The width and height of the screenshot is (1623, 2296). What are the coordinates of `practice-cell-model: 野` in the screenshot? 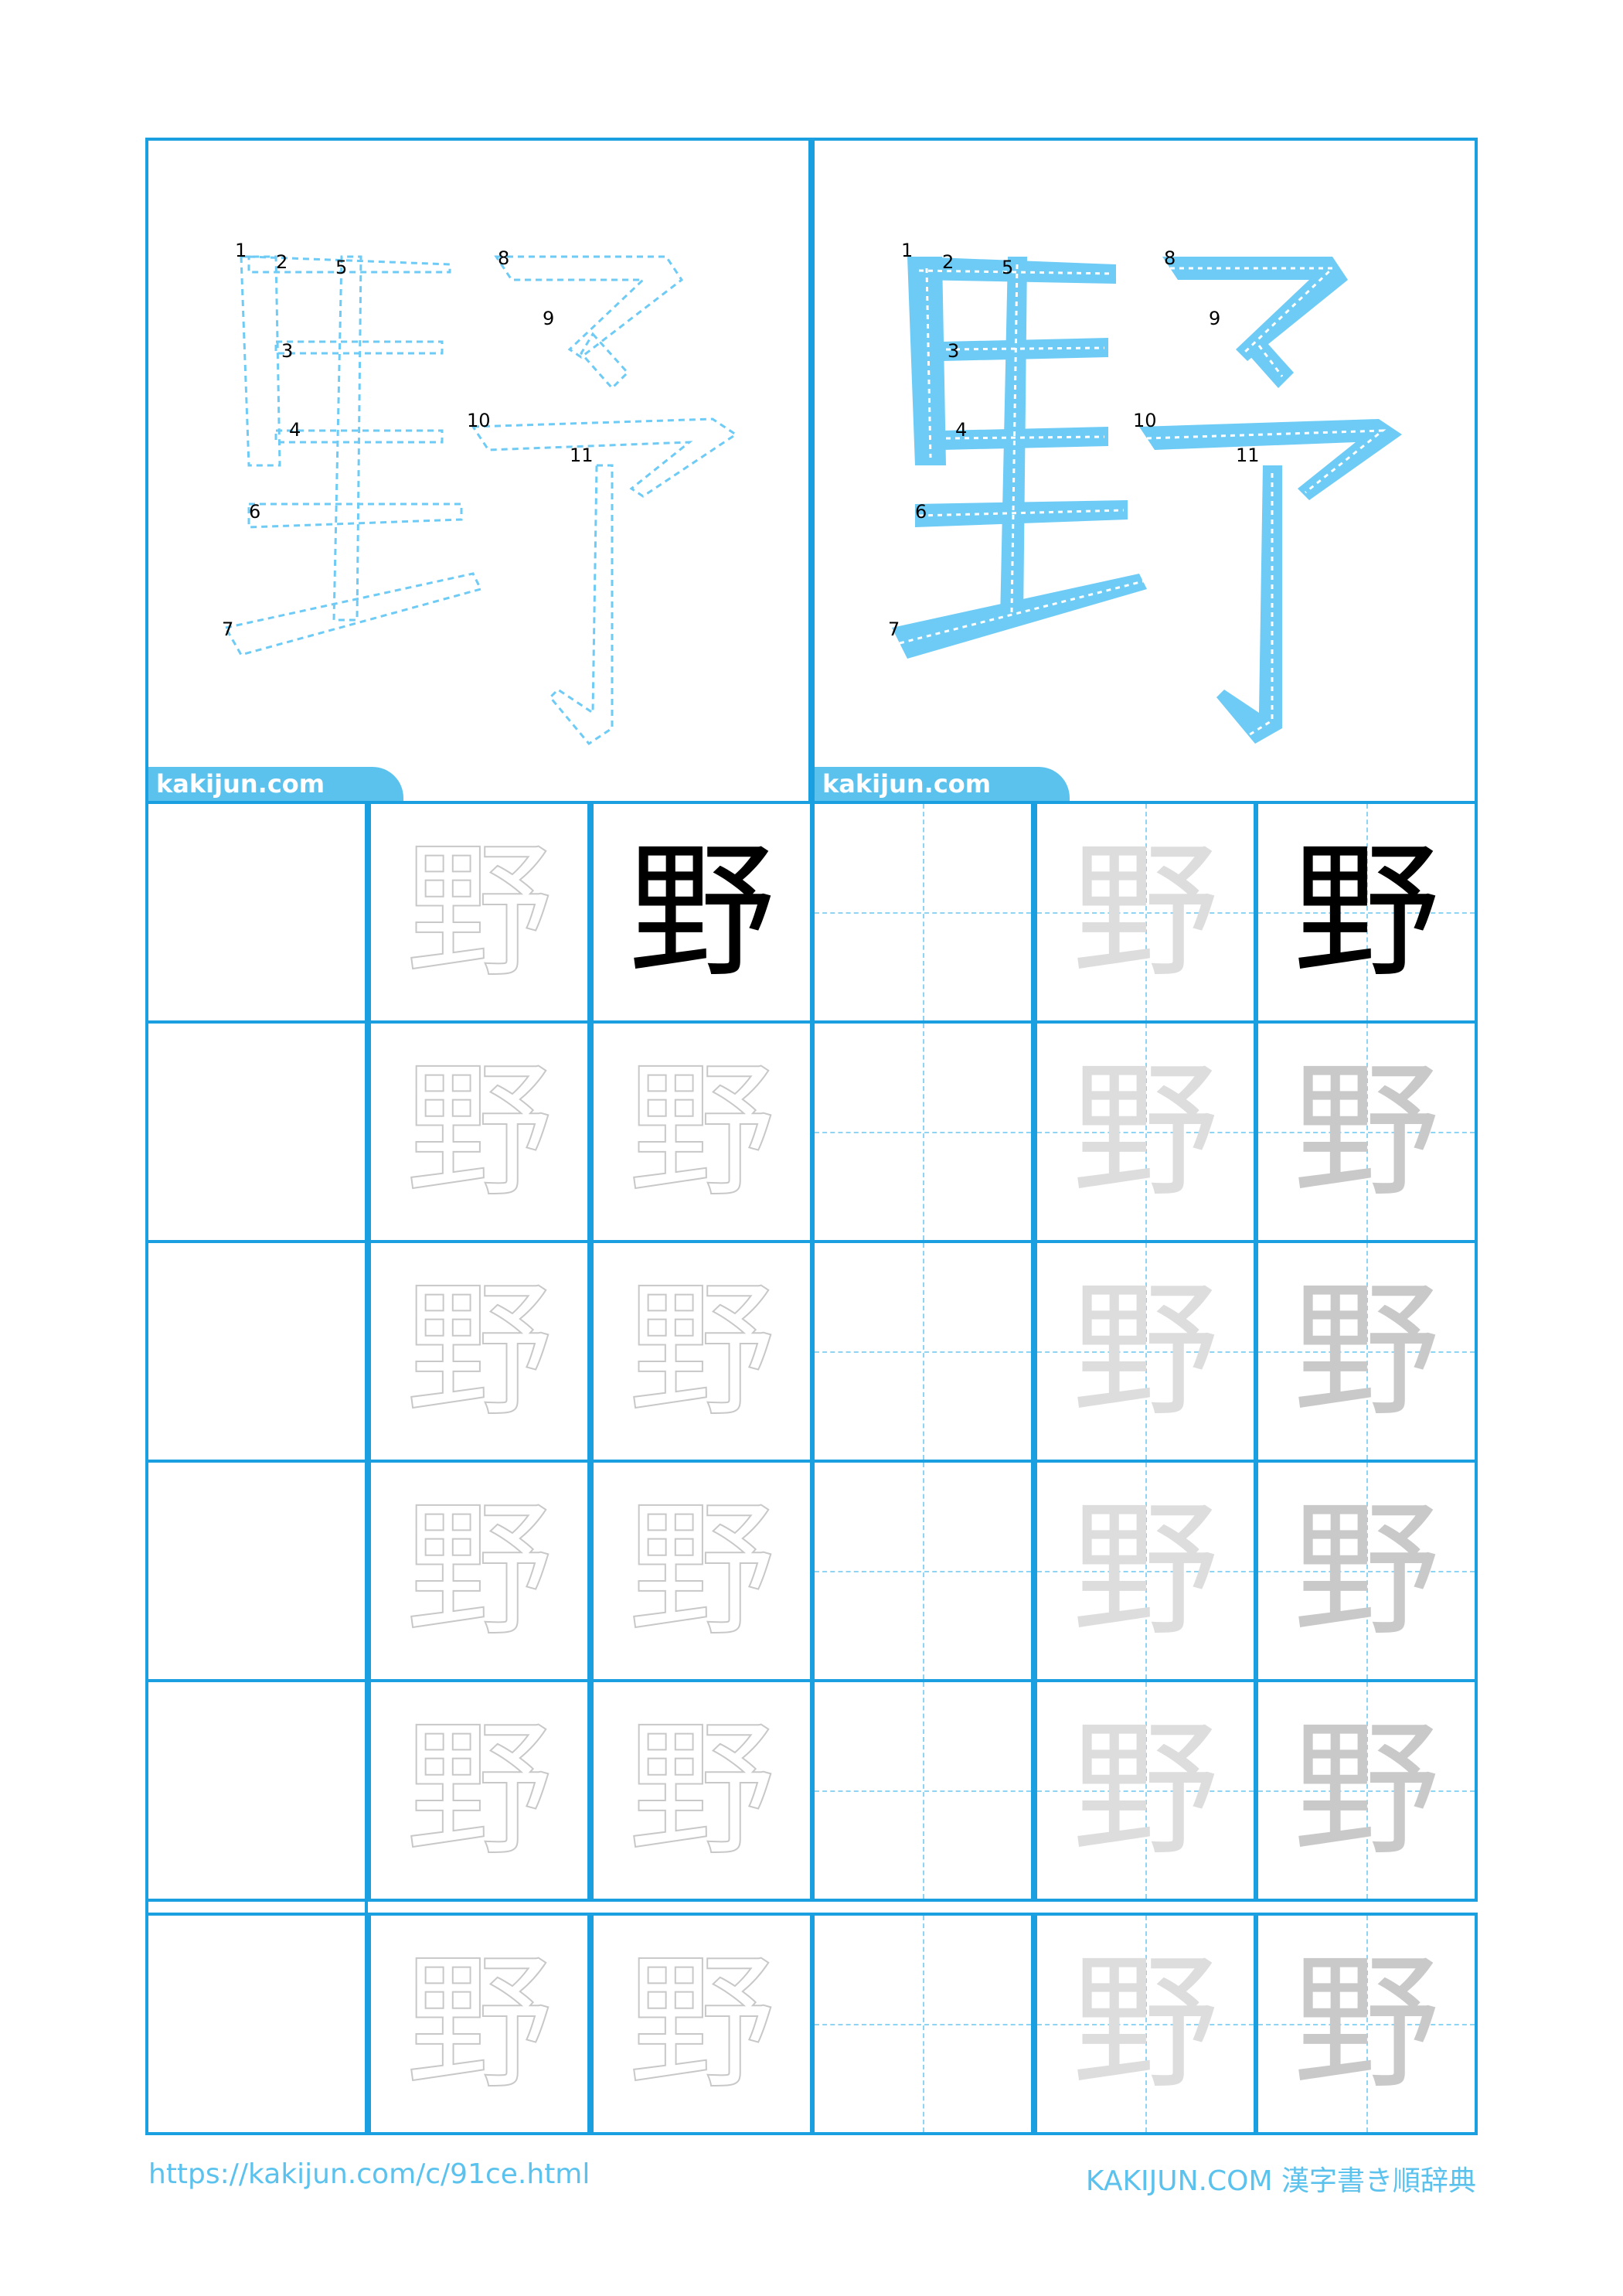 It's located at (701, 912).